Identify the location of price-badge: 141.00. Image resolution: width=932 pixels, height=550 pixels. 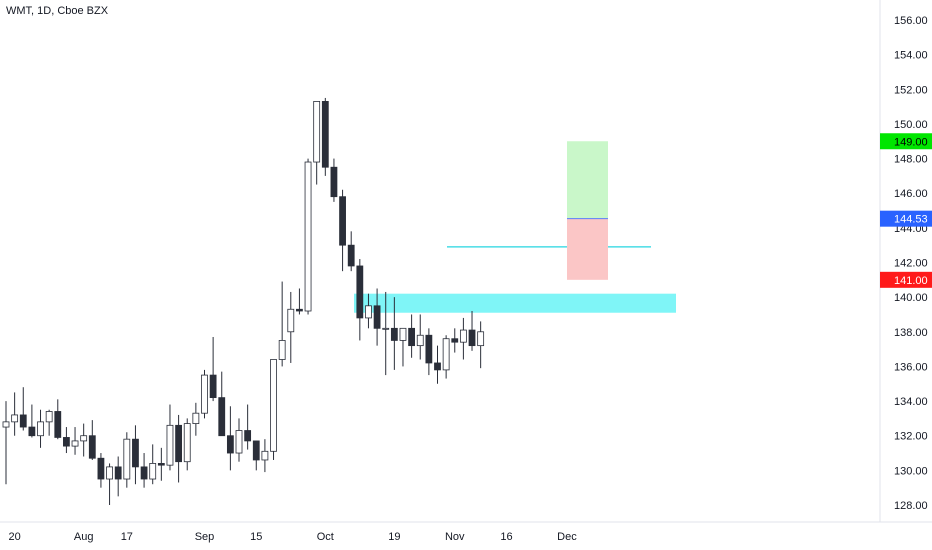
(906, 279).